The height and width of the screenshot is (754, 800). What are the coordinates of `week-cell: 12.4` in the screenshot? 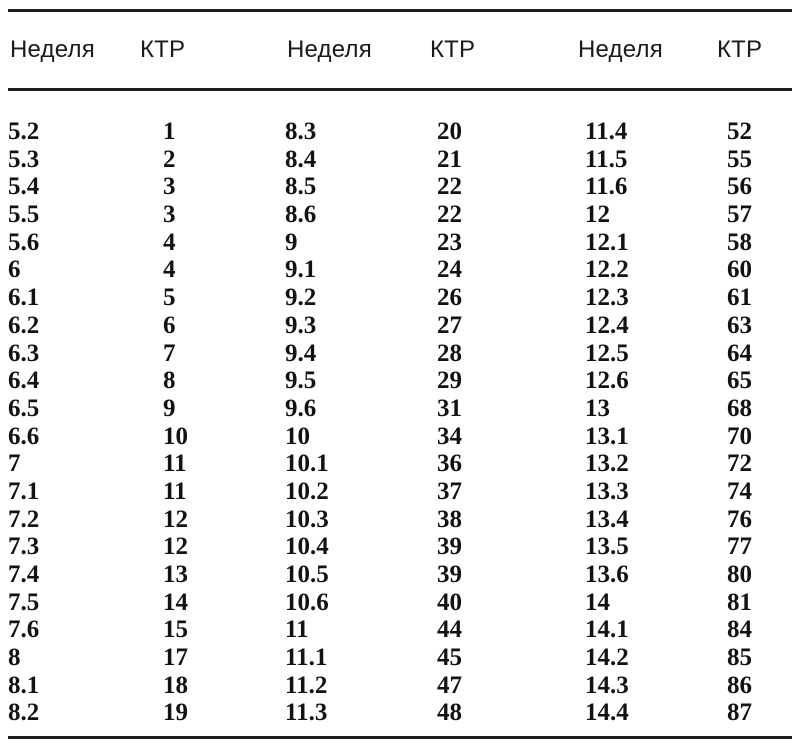 It's located at (607, 325).